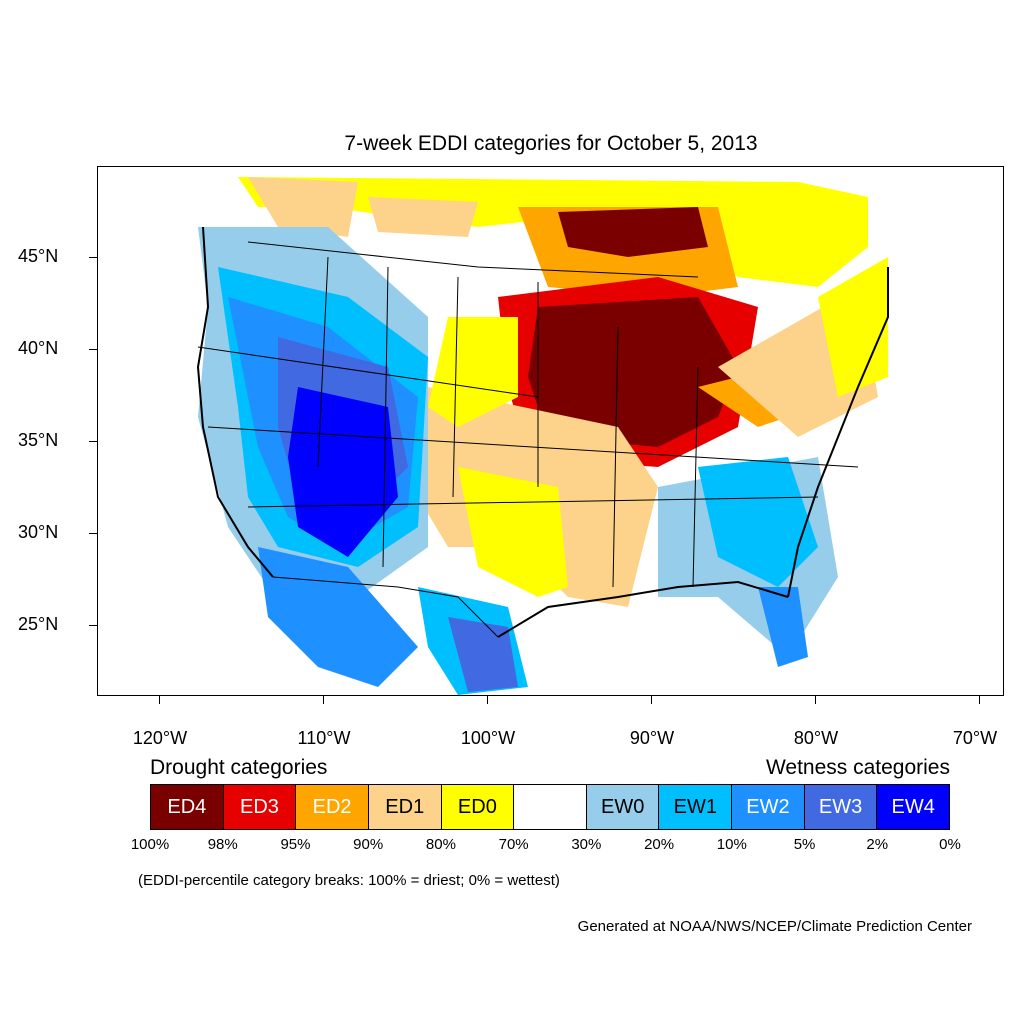 This screenshot has width=1024, height=1024. What do you see at coordinates (303, 207) in the screenshot?
I see `region-ed1-northwest` at bounding box center [303, 207].